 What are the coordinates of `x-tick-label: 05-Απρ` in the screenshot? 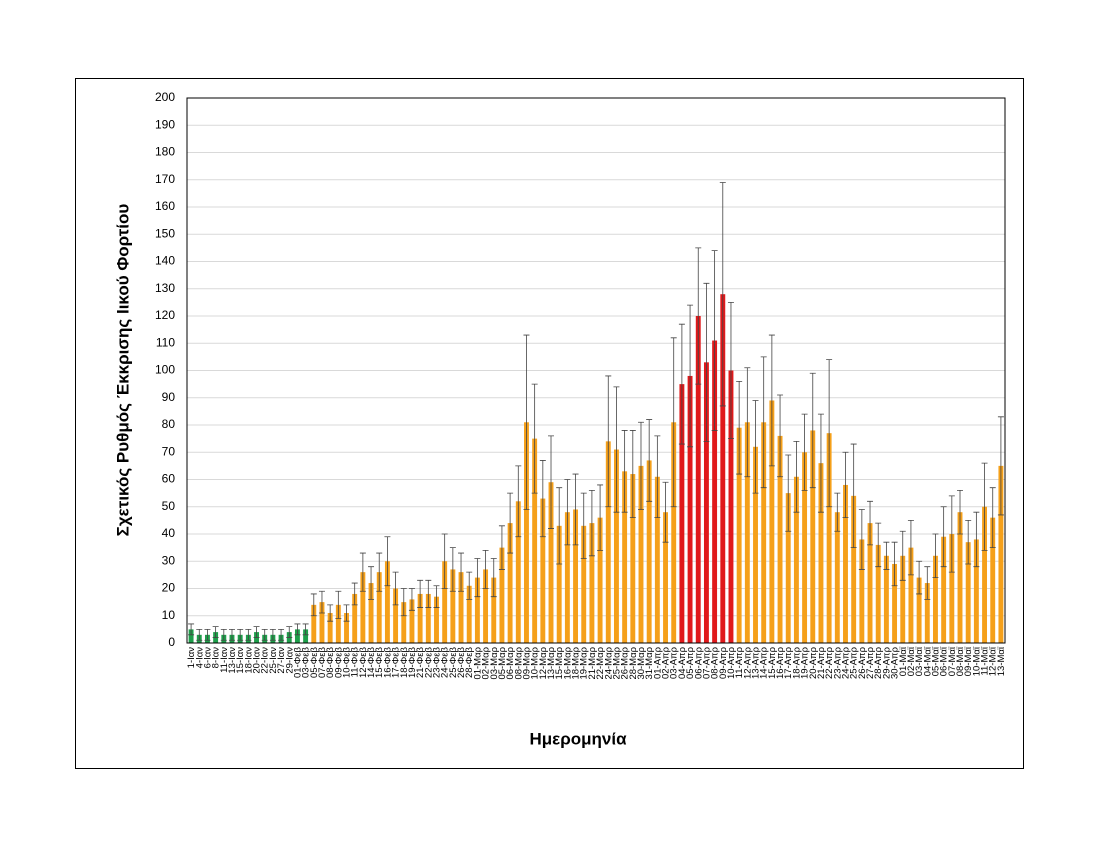 It's located at (690, 662).